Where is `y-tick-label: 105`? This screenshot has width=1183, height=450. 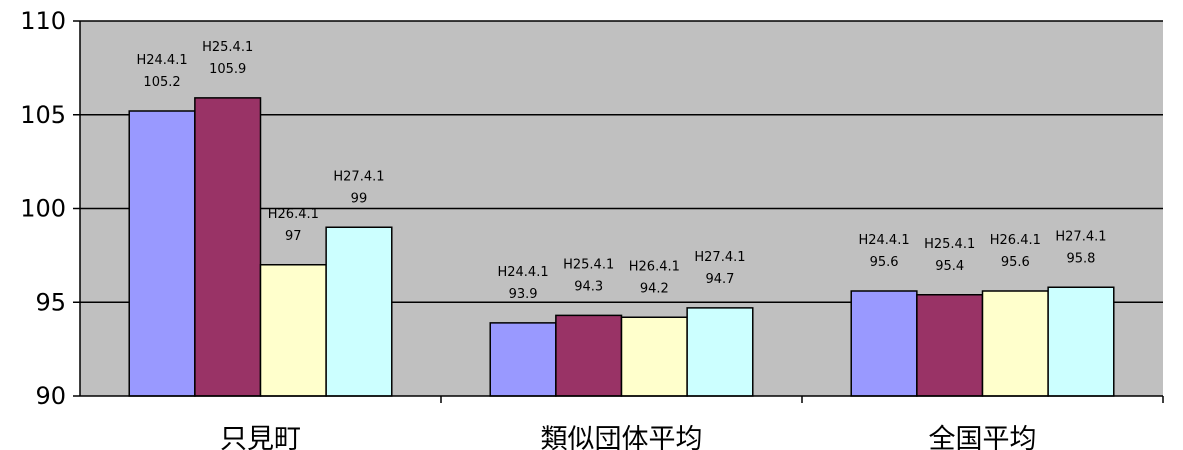
y-tick-label: 105 is located at coordinates (43, 115).